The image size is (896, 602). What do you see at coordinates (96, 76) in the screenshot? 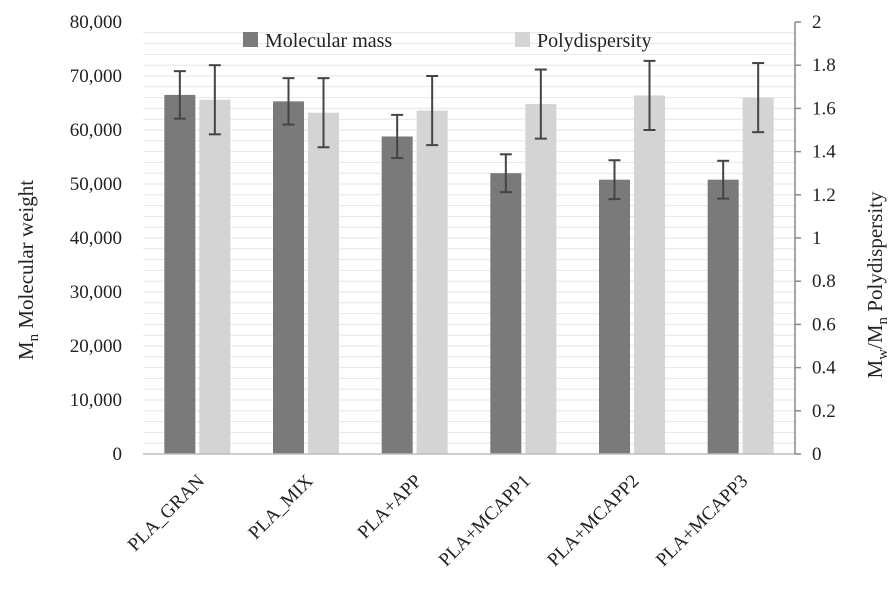
I see `left-tick-label: 70,000` at bounding box center [96, 76].